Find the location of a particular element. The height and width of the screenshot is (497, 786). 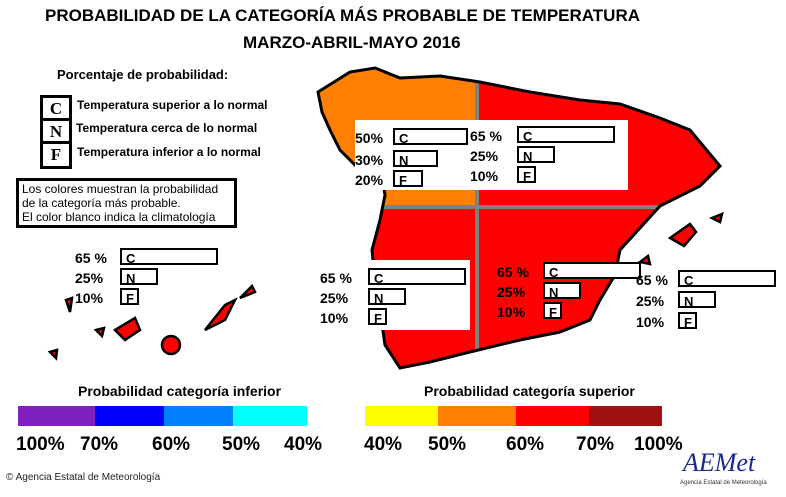

copyright: © Agencia Estatal de Meteorología is located at coordinates (83, 477).